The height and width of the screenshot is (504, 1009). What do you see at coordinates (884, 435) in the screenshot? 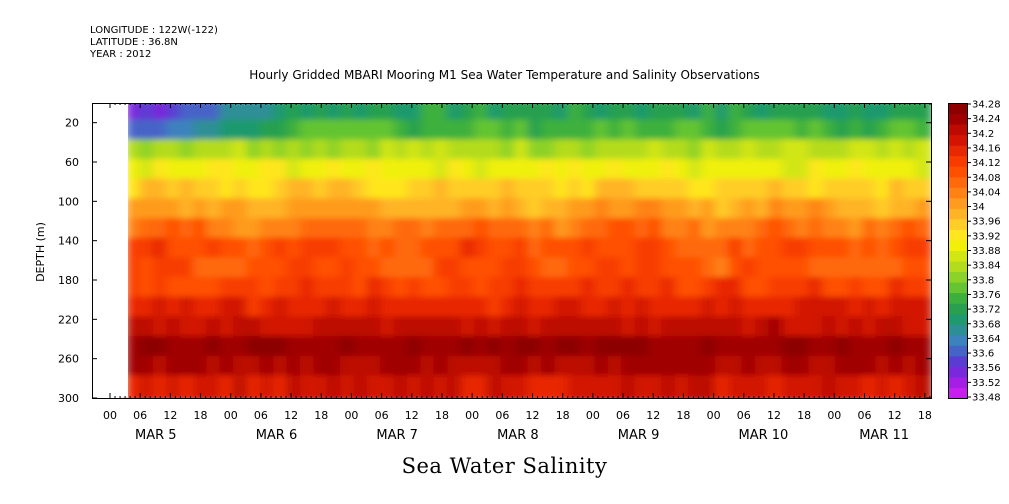
I see `x-day-label: MAR 11` at bounding box center [884, 435].